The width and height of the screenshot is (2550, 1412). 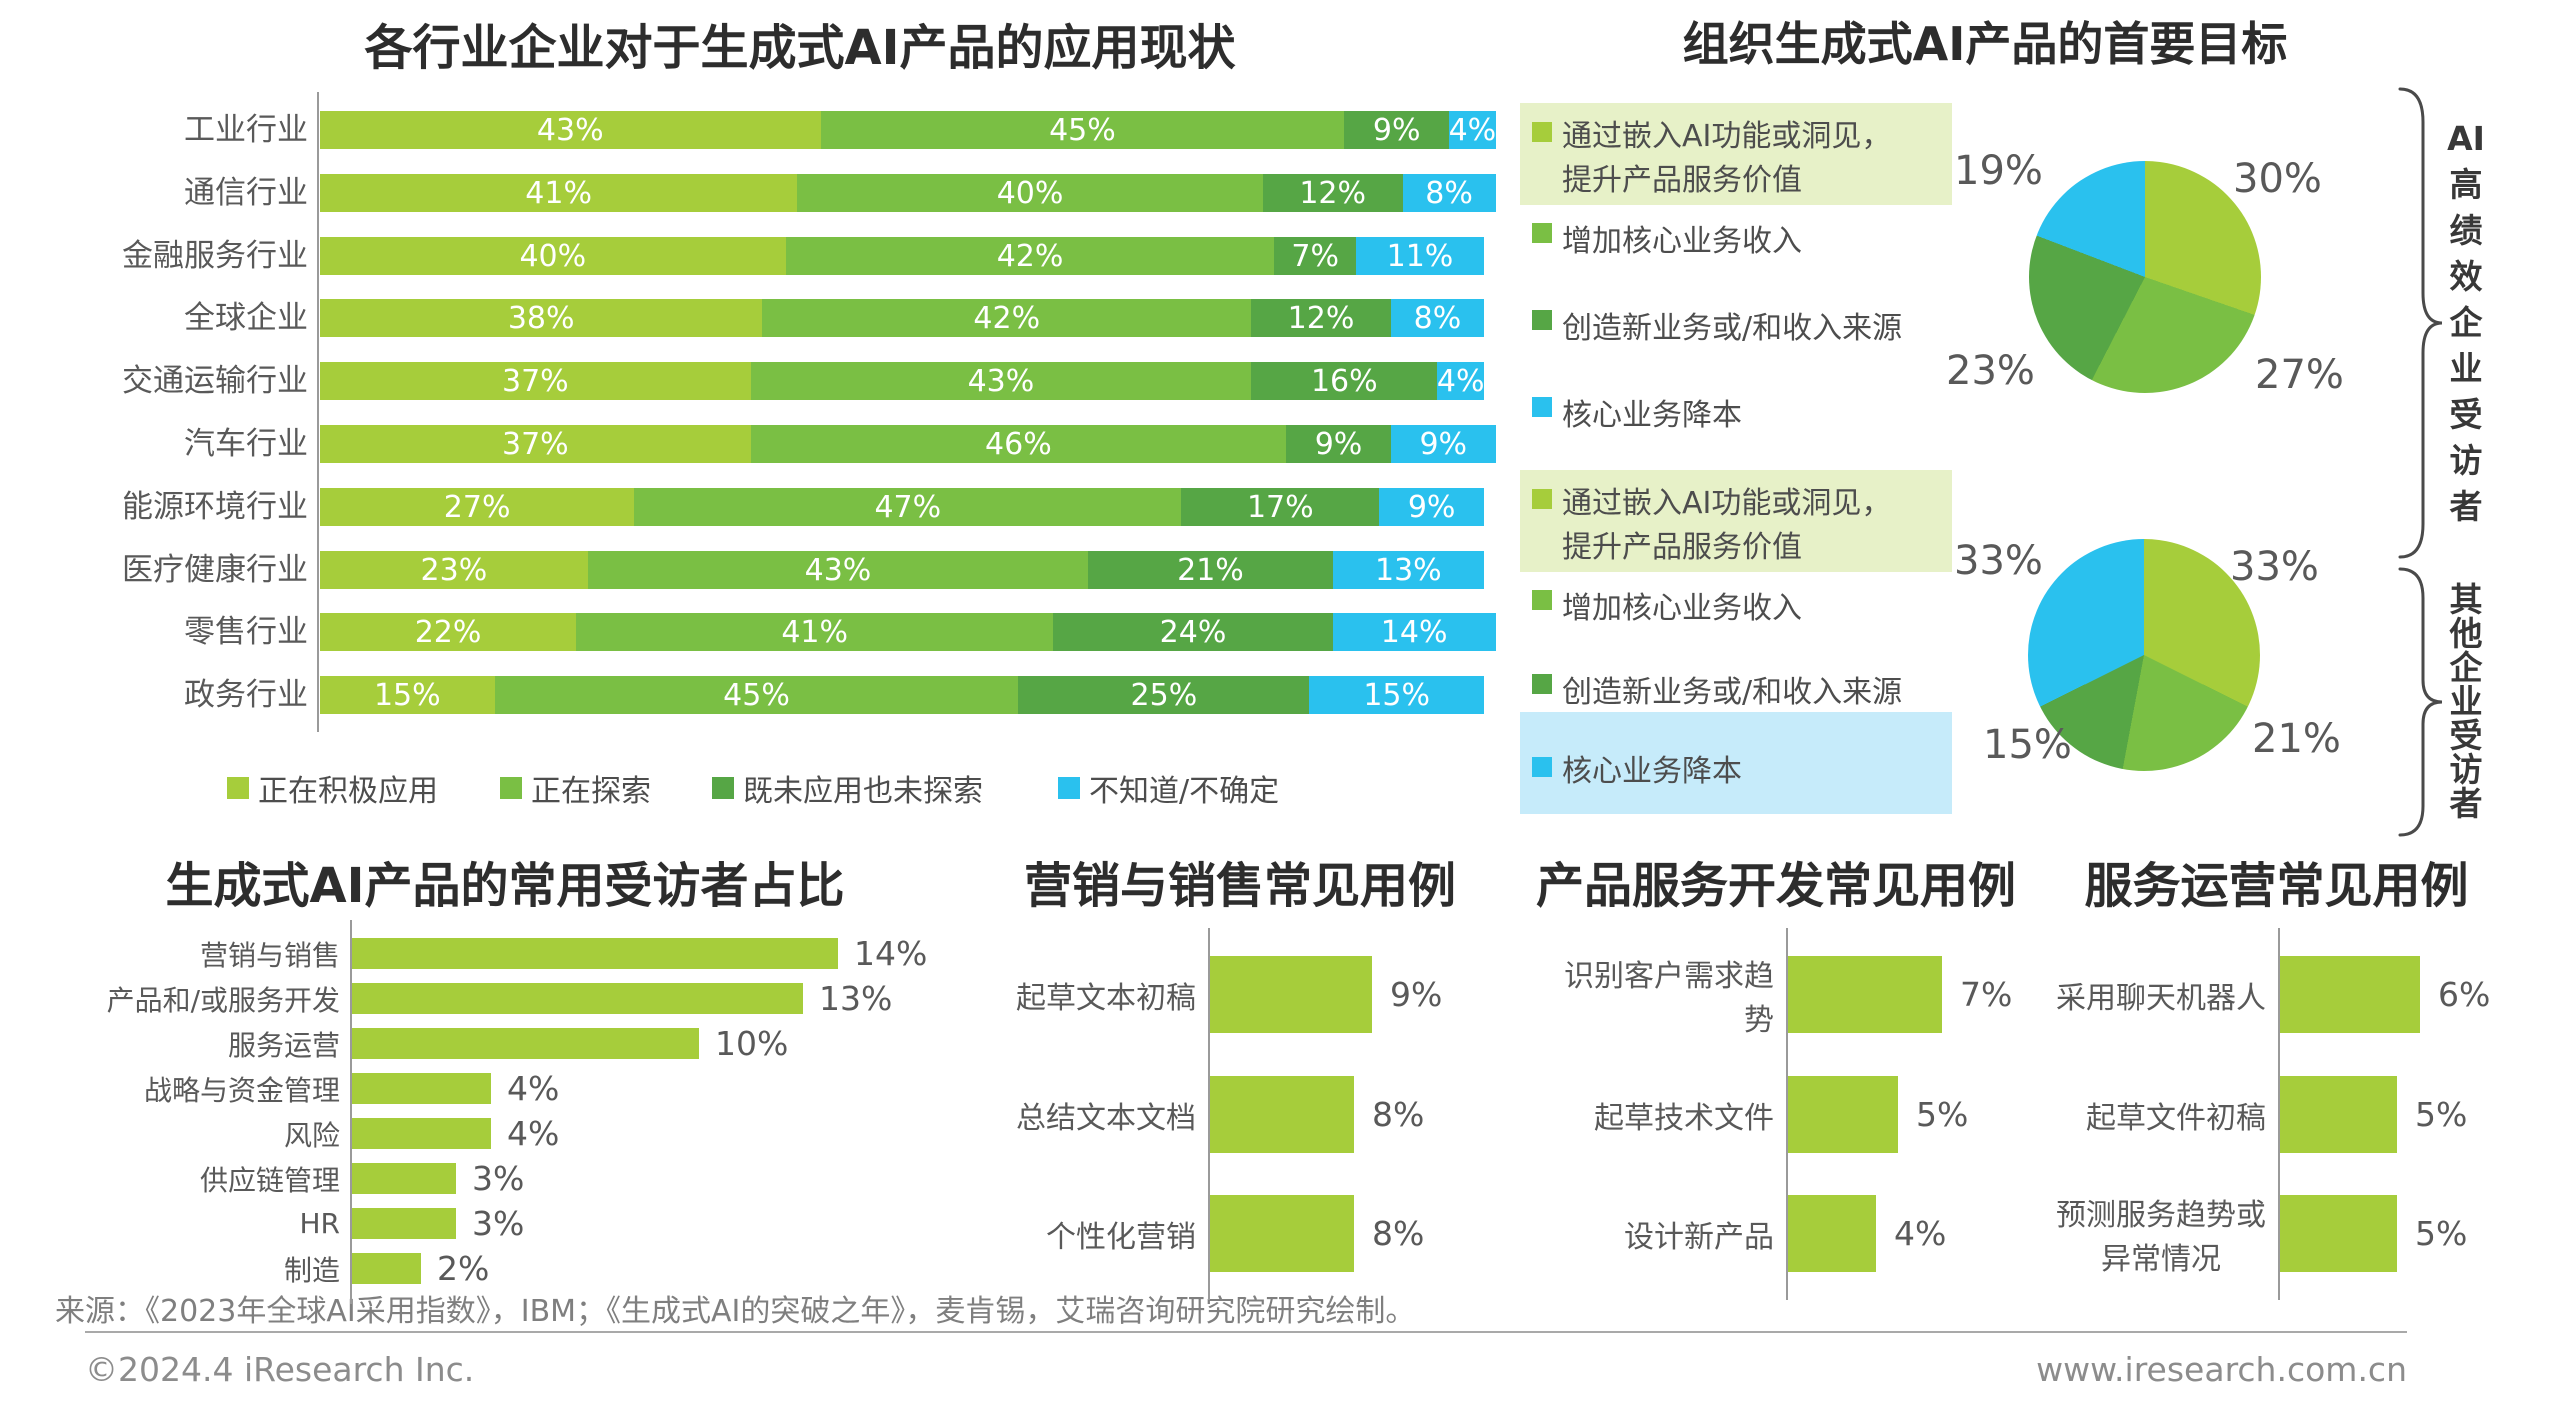 I want to click on industry-bar-row: 43% 45% 9% 4%, so click(x=920, y=130).